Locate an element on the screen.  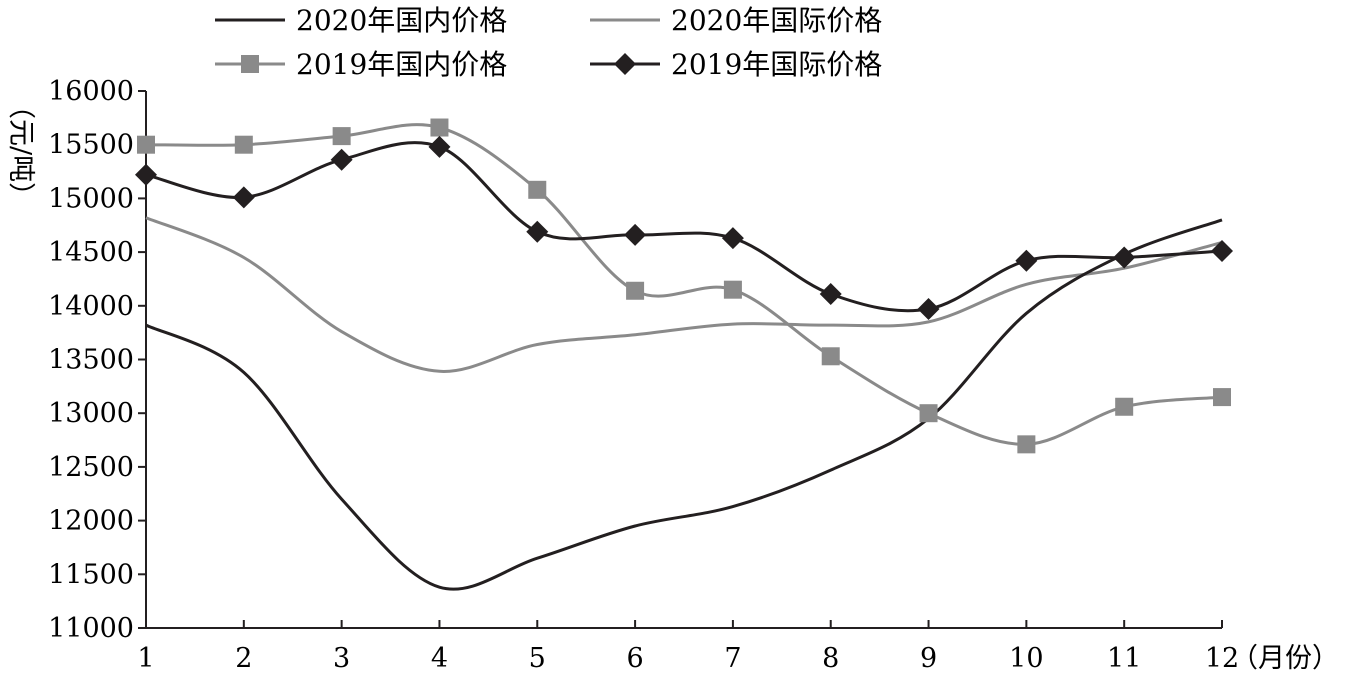
y-tick-label: 12500 is located at coordinates (91, 467).